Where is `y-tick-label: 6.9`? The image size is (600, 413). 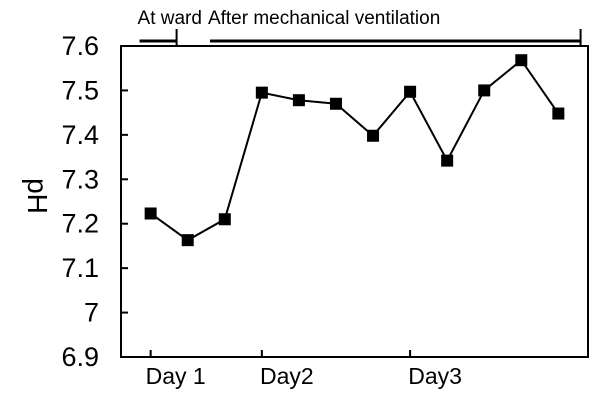 y-tick-label: 6.9 is located at coordinates (80, 357).